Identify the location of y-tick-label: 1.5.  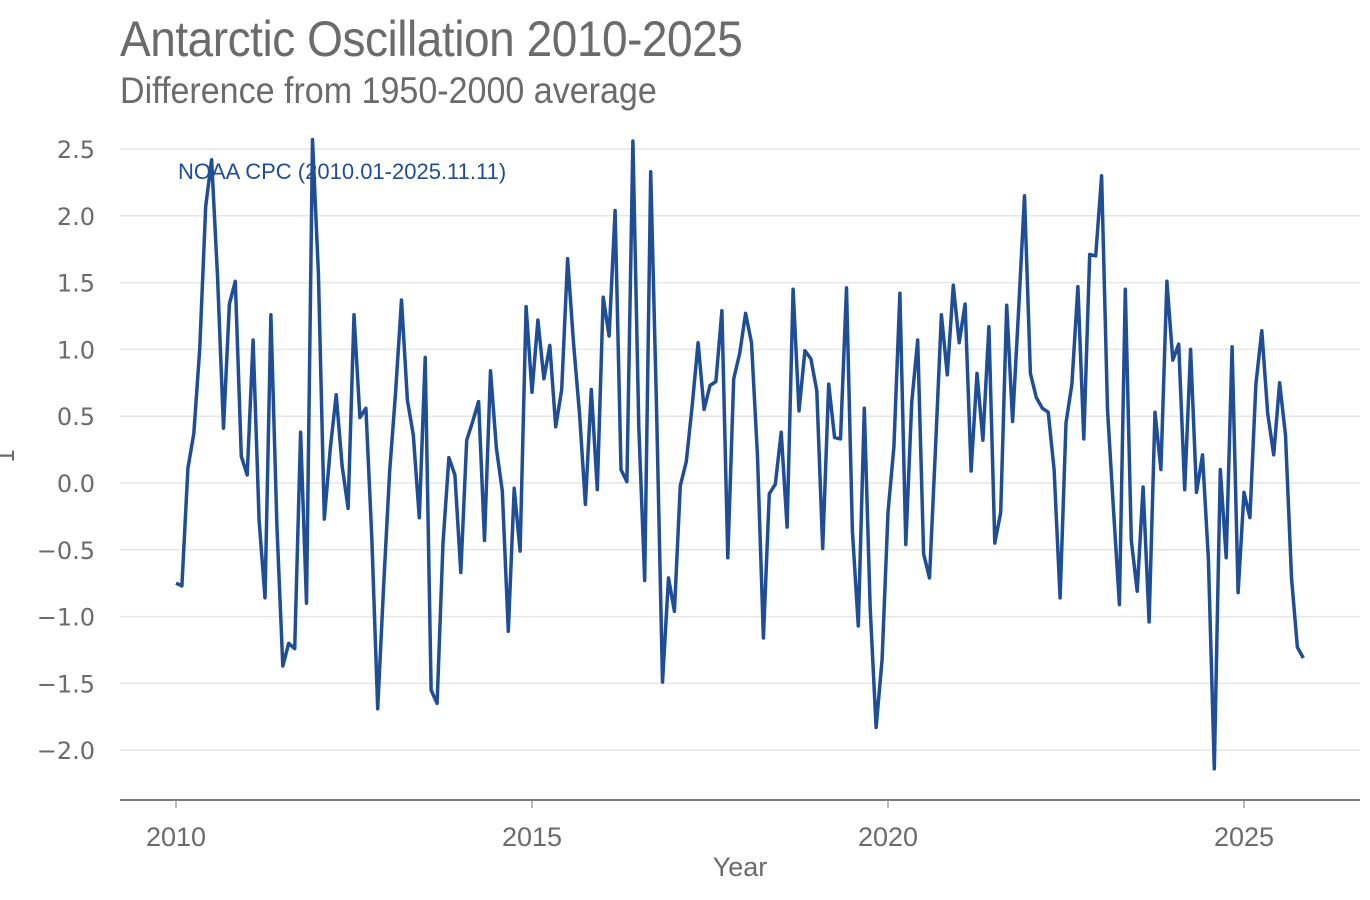
(76, 284).